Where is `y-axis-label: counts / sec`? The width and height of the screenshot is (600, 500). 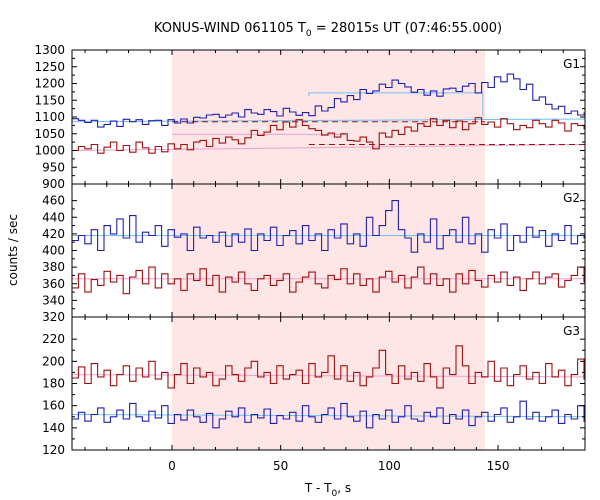 y-axis-label: counts / sec is located at coordinates (13, 250).